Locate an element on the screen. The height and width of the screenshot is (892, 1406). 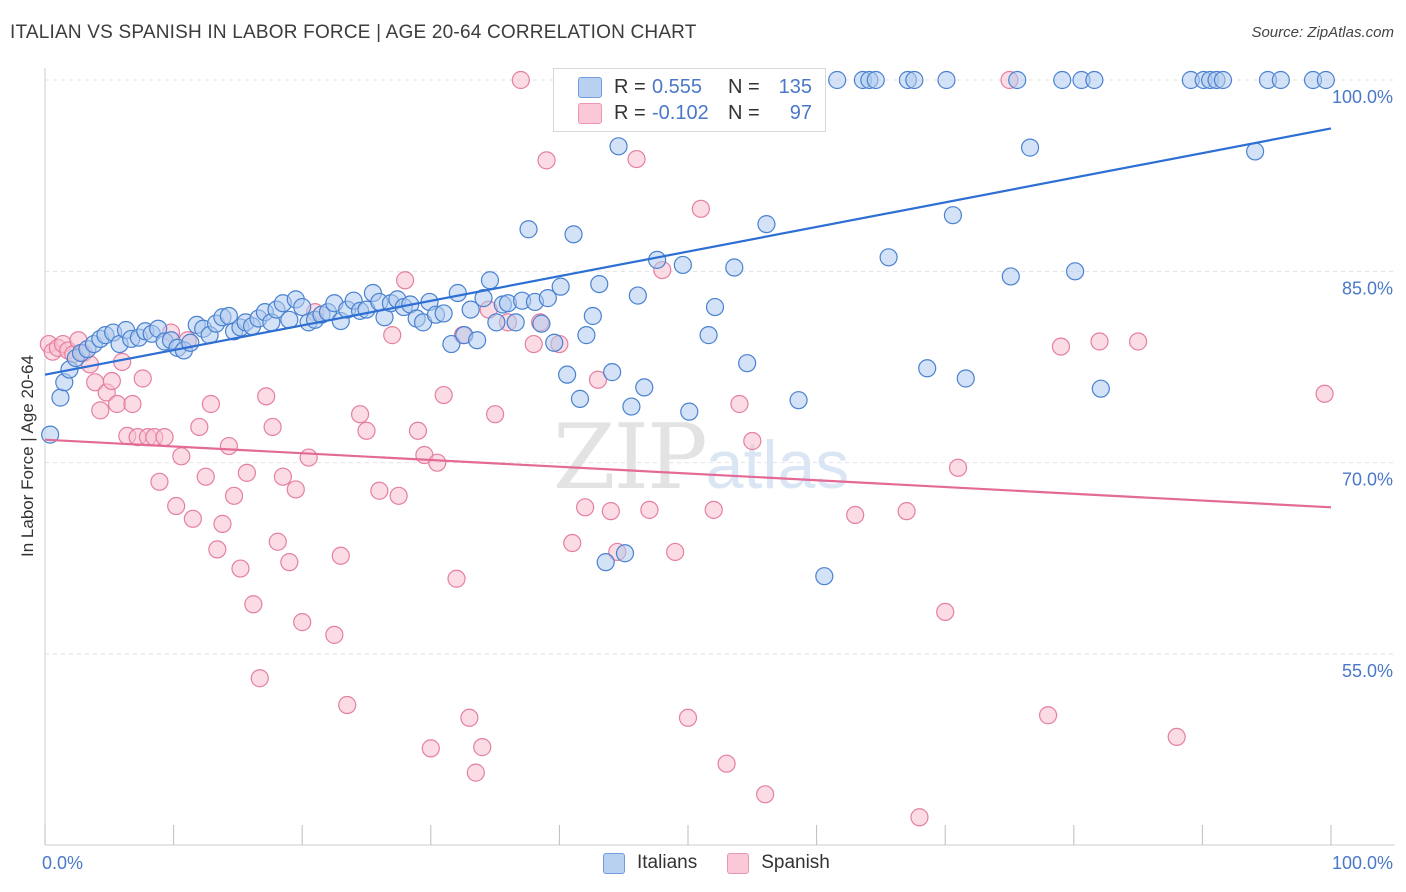
italians-legend-swatch is located at coordinates (614, 863).